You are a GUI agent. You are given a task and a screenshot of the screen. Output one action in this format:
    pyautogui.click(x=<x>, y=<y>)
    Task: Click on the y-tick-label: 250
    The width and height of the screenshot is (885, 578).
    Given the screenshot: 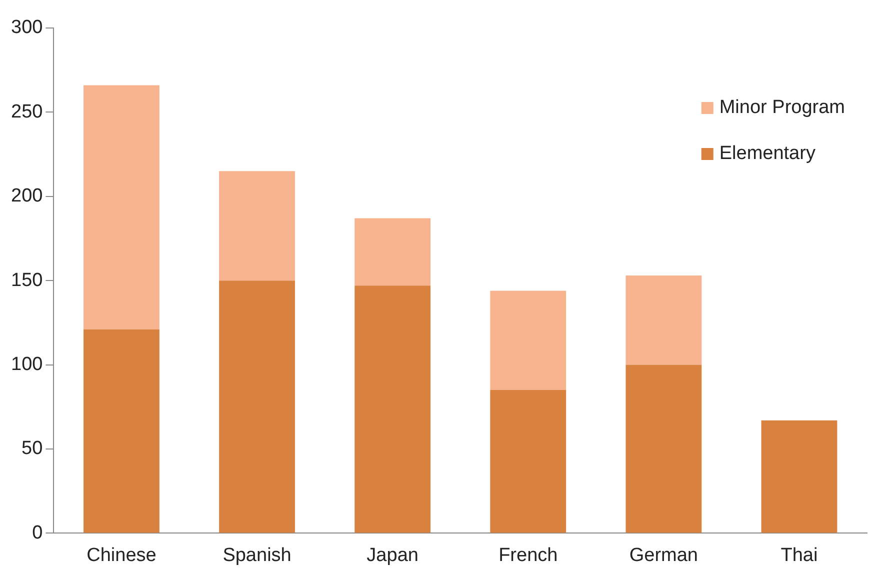 What is the action you would take?
    pyautogui.click(x=27, y=111)
    